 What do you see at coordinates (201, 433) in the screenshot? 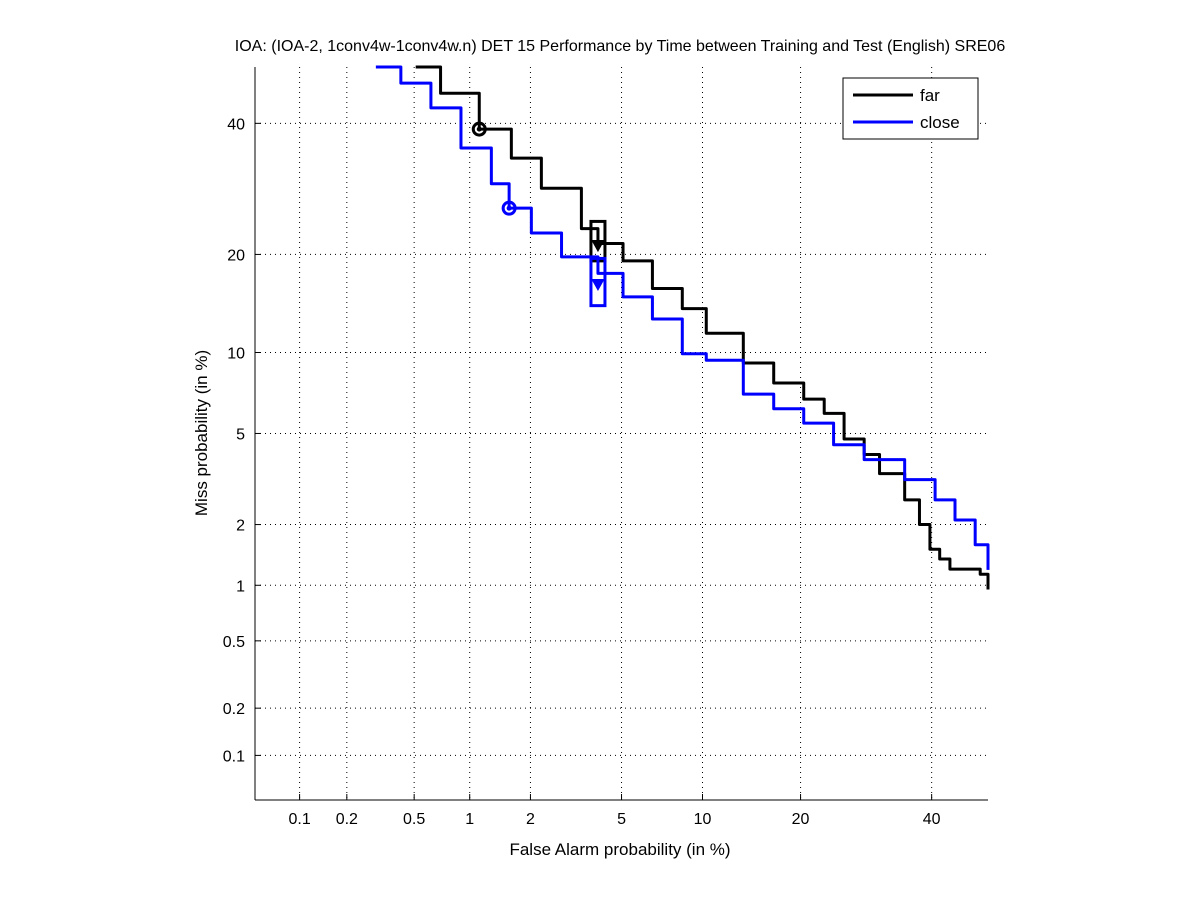
I see `y-axis-label: Miss probability (in %)` at bounding box center [201, 433].